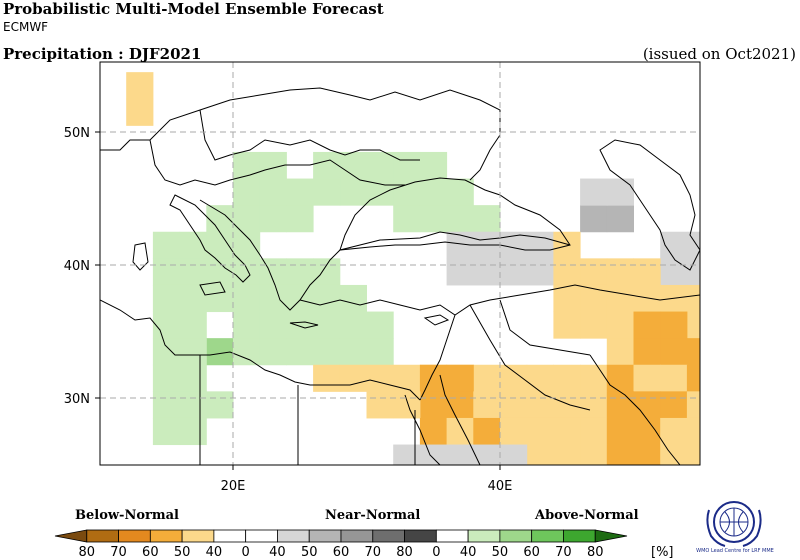 Image resolution: width=800 pixels, height=560 pixels. Describe the element at coordinates (373, 552) in the screenshot. I see `legend-tick-label: 70` at that location.